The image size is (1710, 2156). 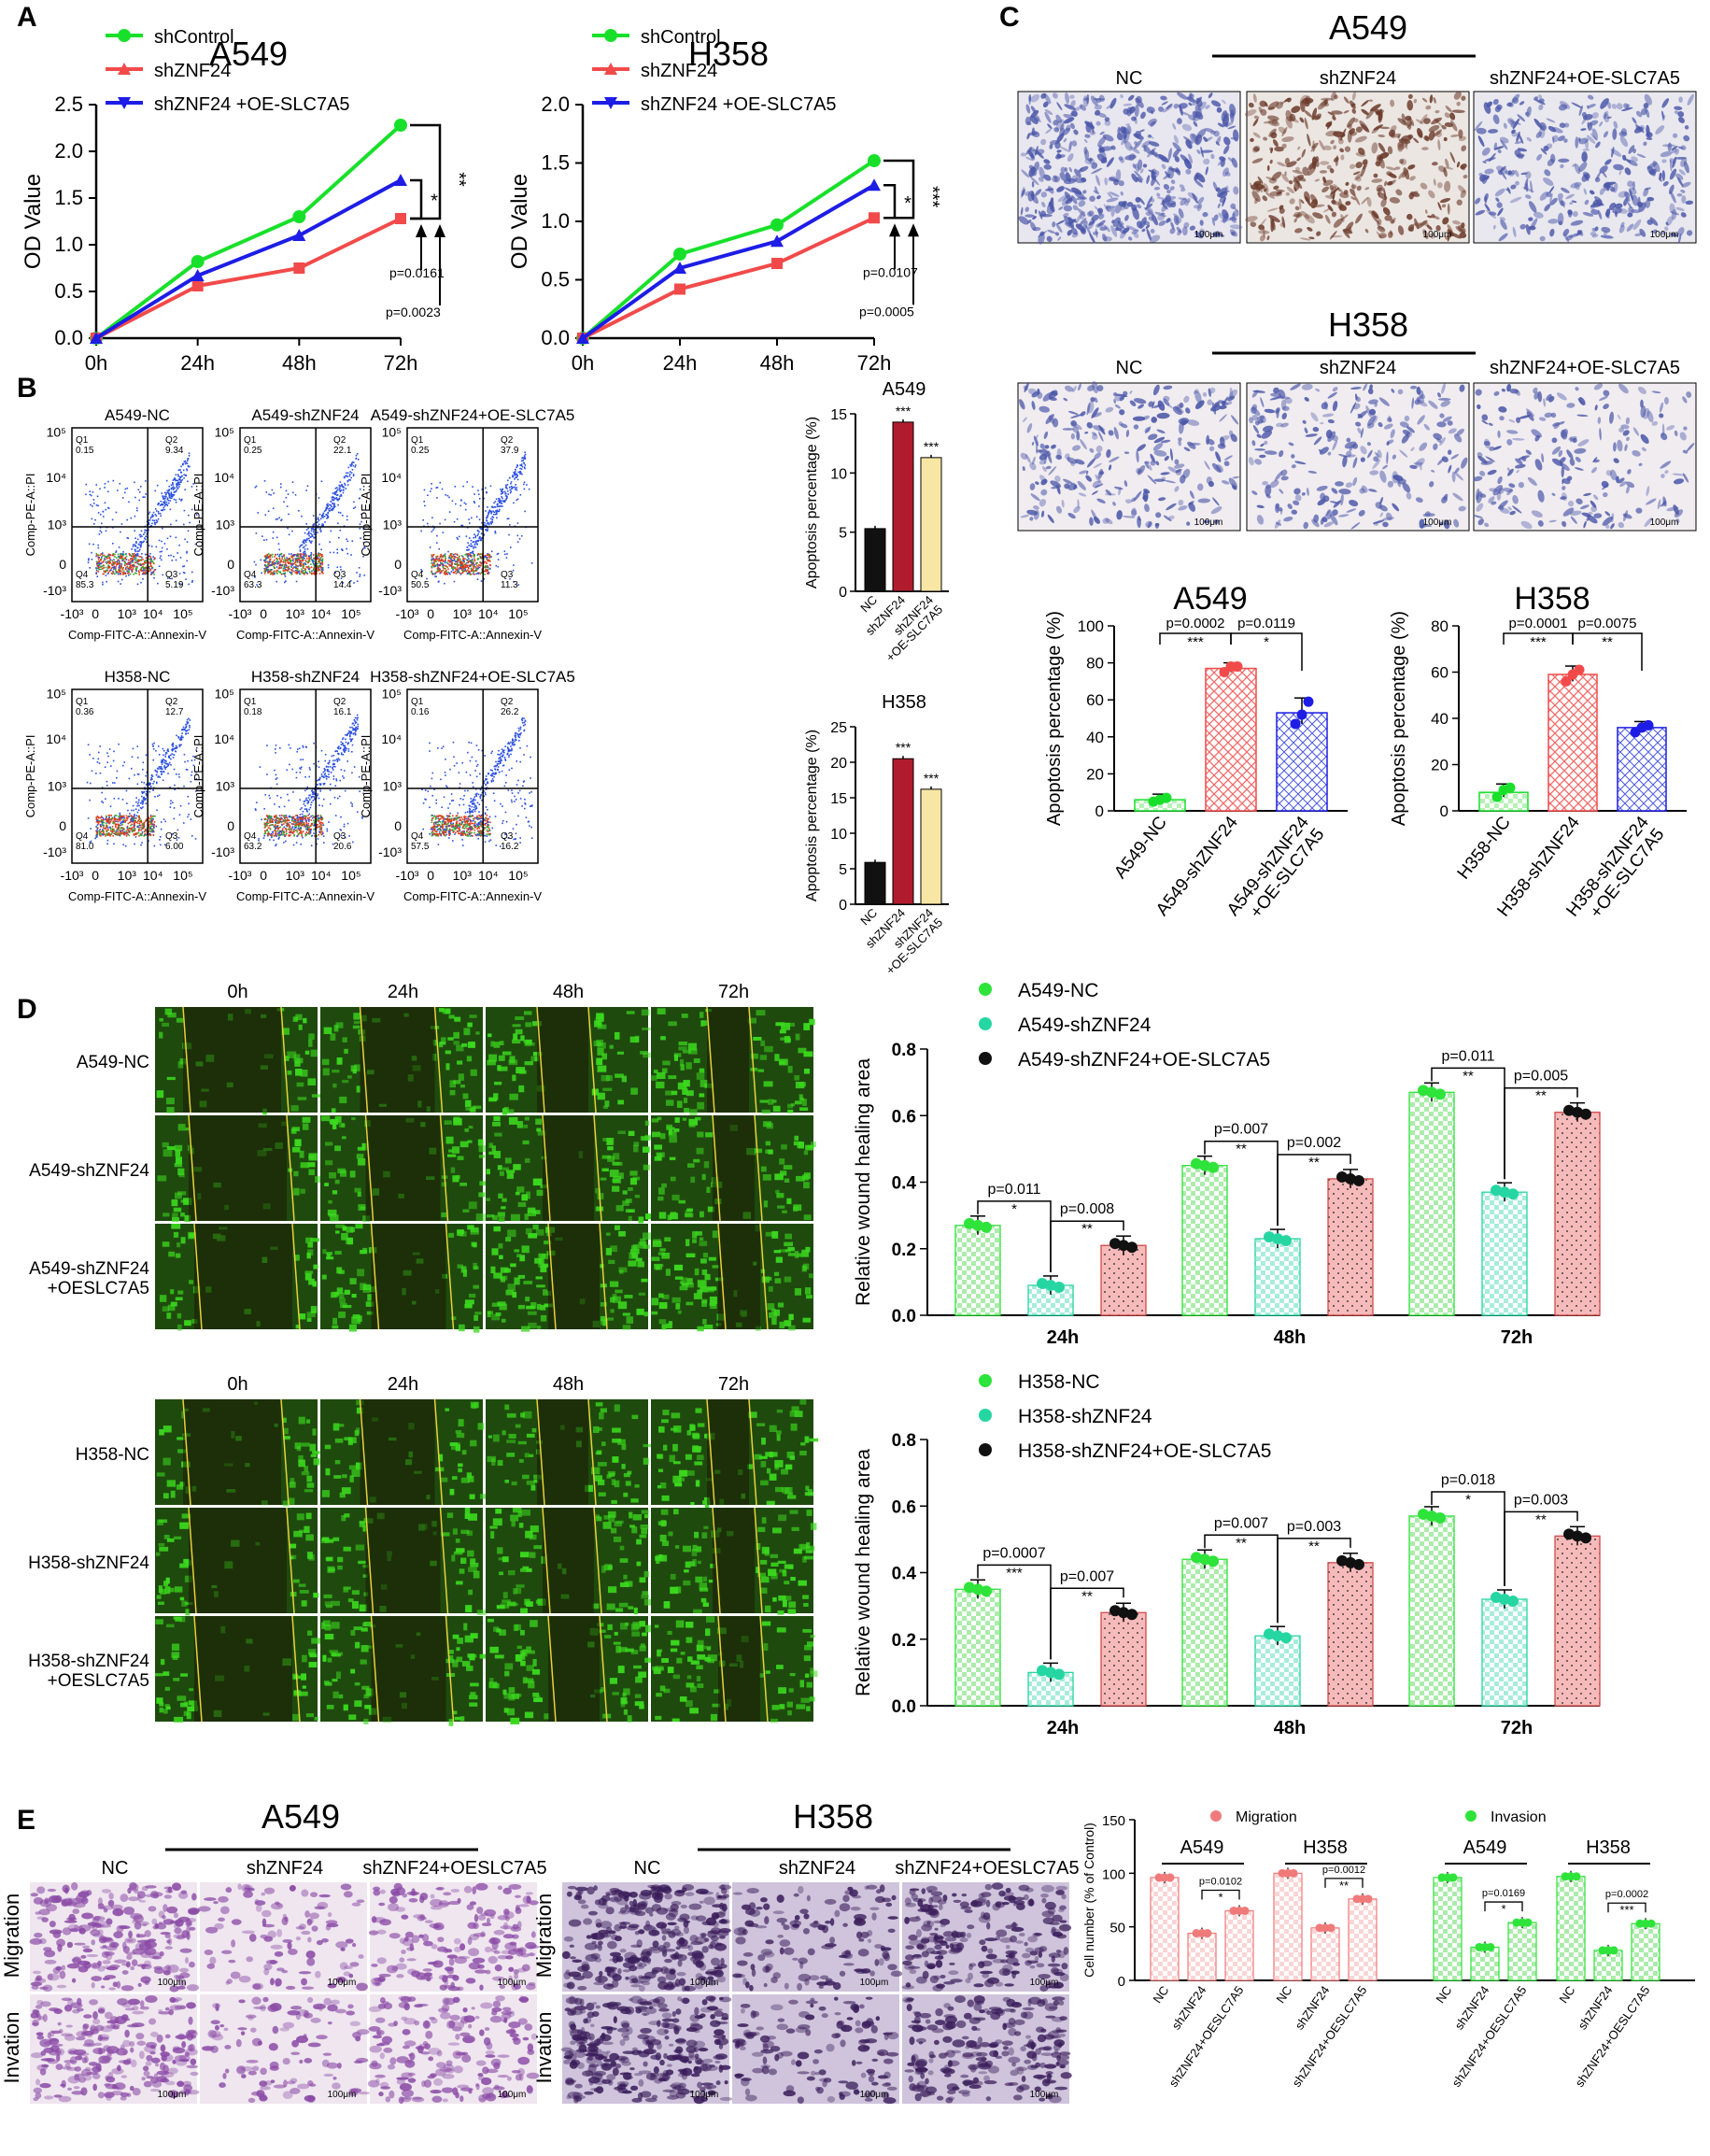 What do you see at coordinates (72, 613) in the screenshot?
I see `flow-x-tick: -10³` at bounding box center [72, 613].